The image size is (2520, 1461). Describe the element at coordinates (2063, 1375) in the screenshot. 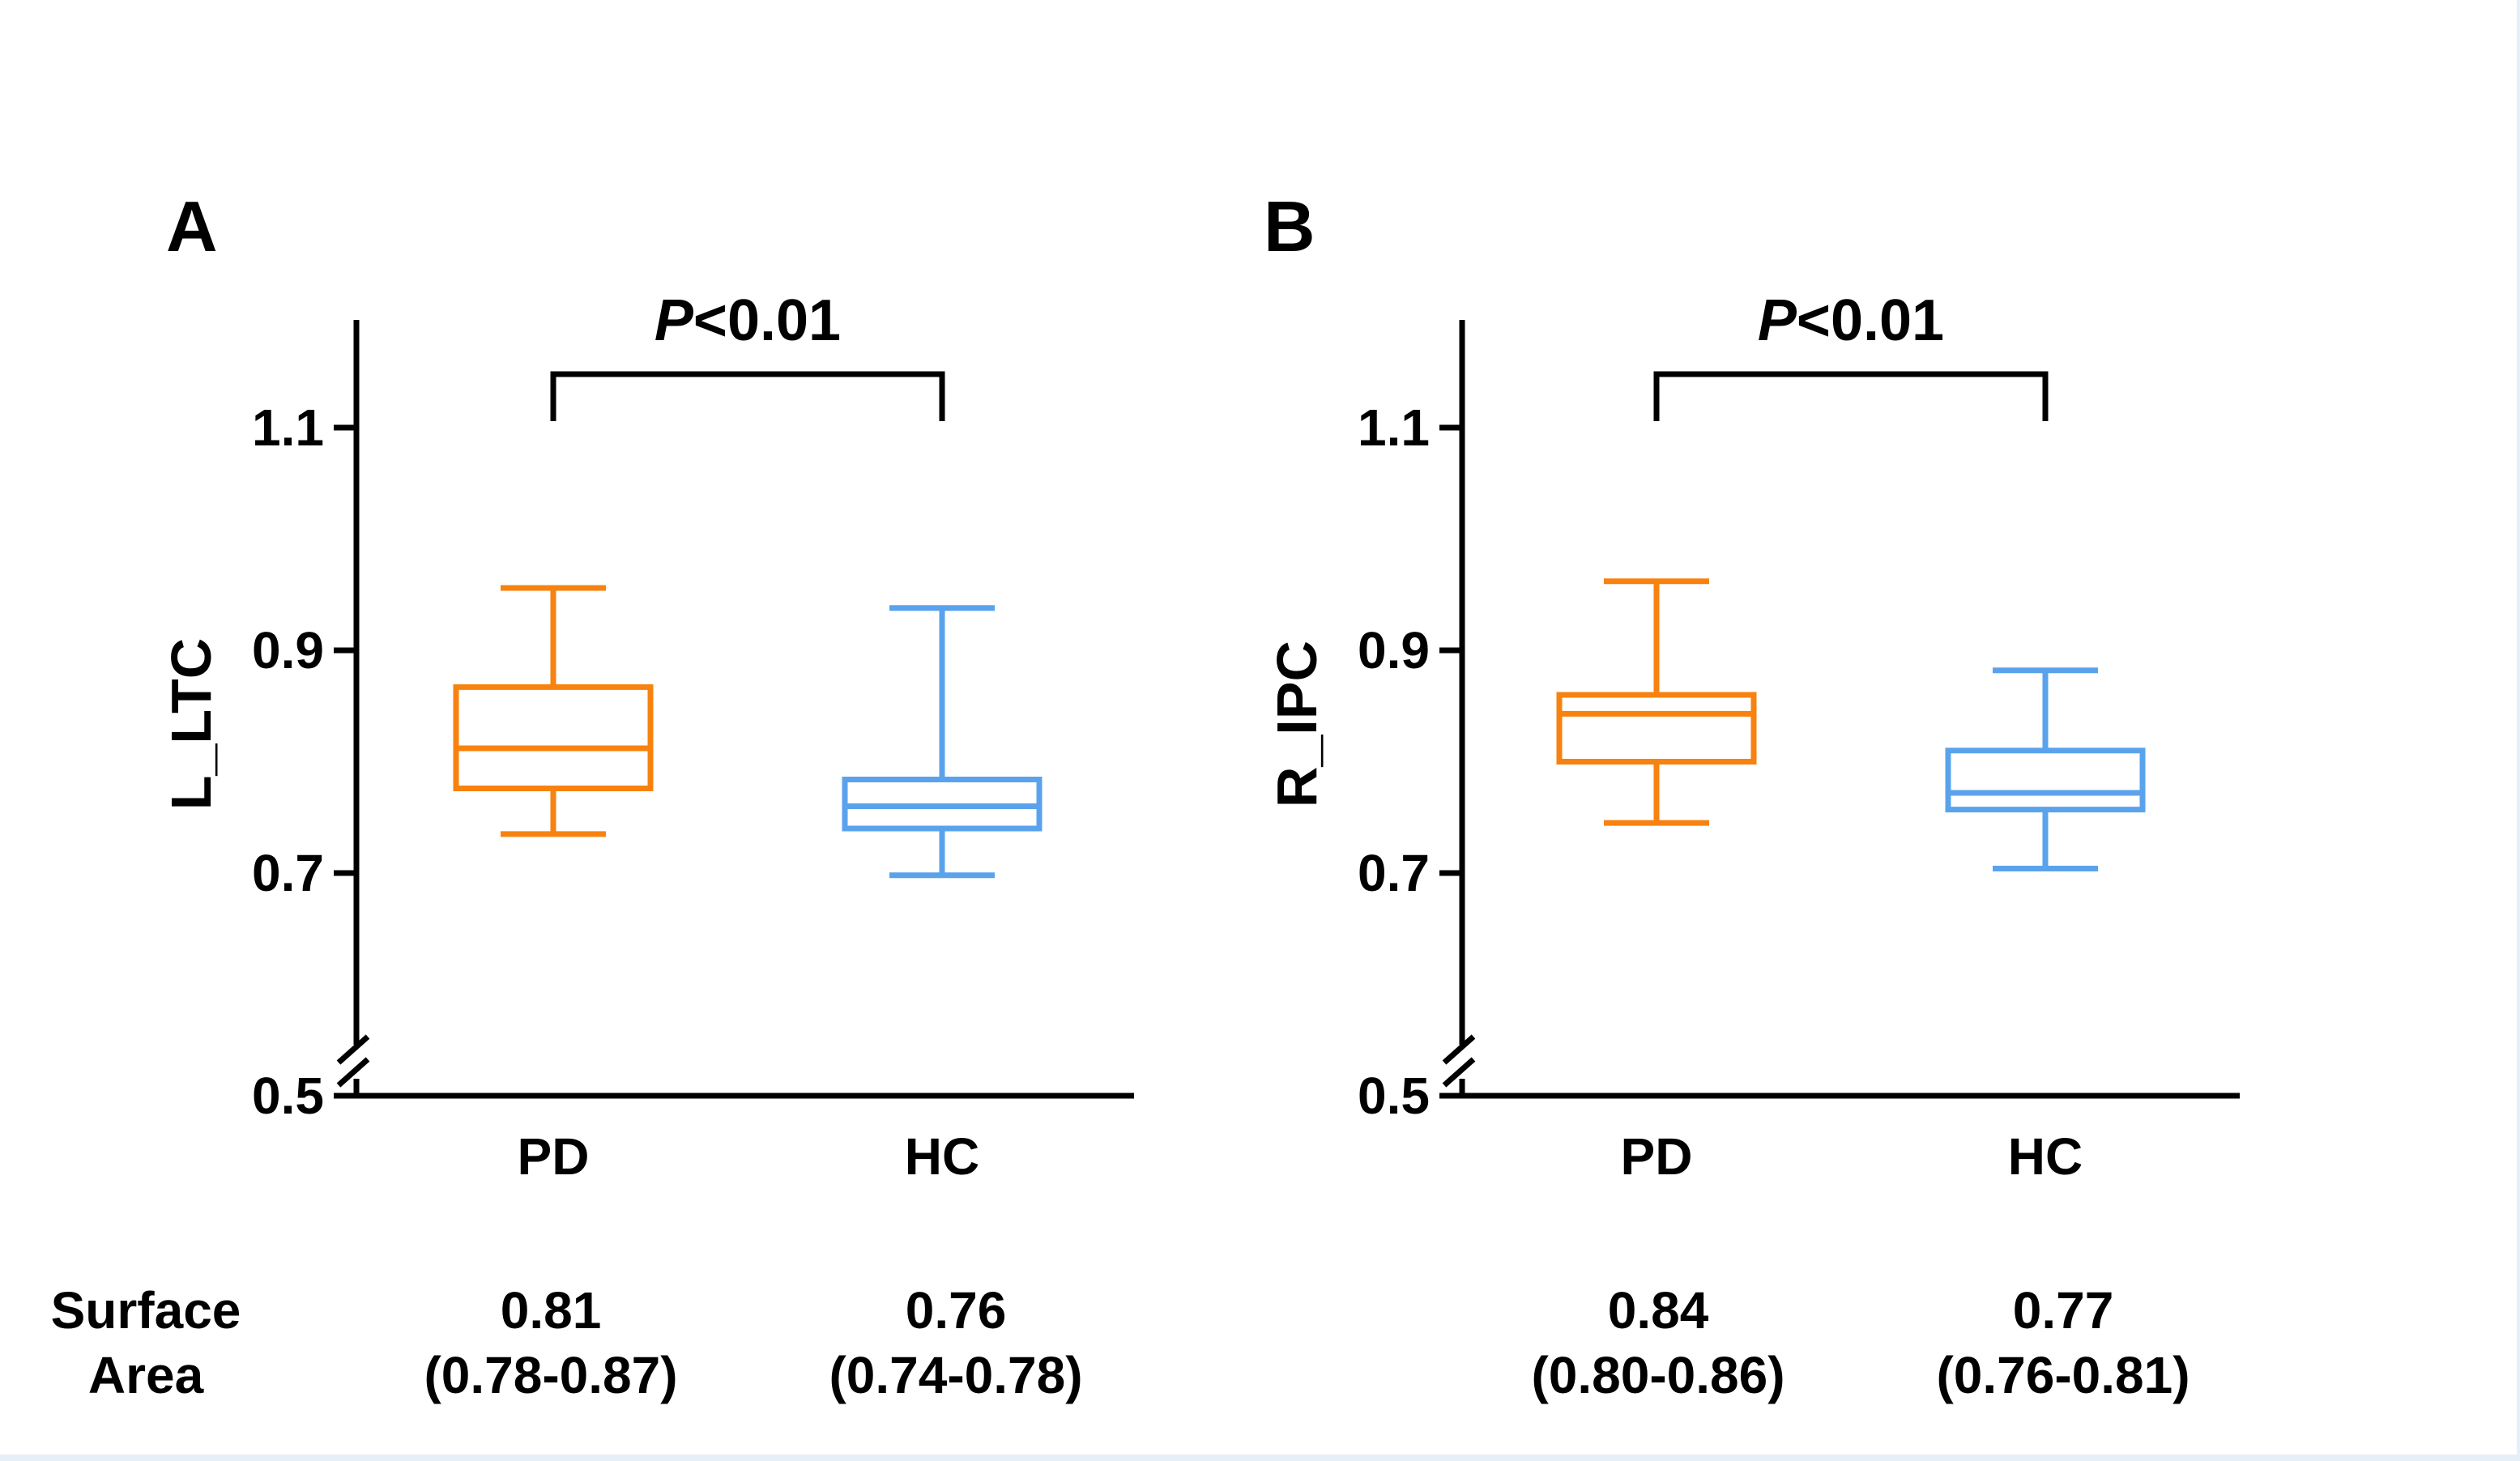

I see `surface-range: (0.76-0.81)` at that location.